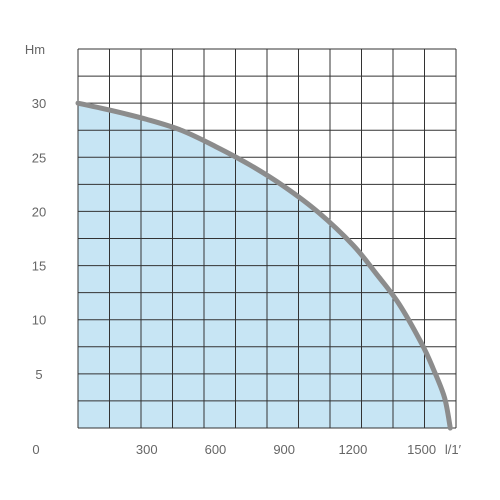 The width and height of the screenshot is (500, 500). Describe the element at coordinates (39, 157) in the screenshot. I see `y-tick-label: 25` at that location.